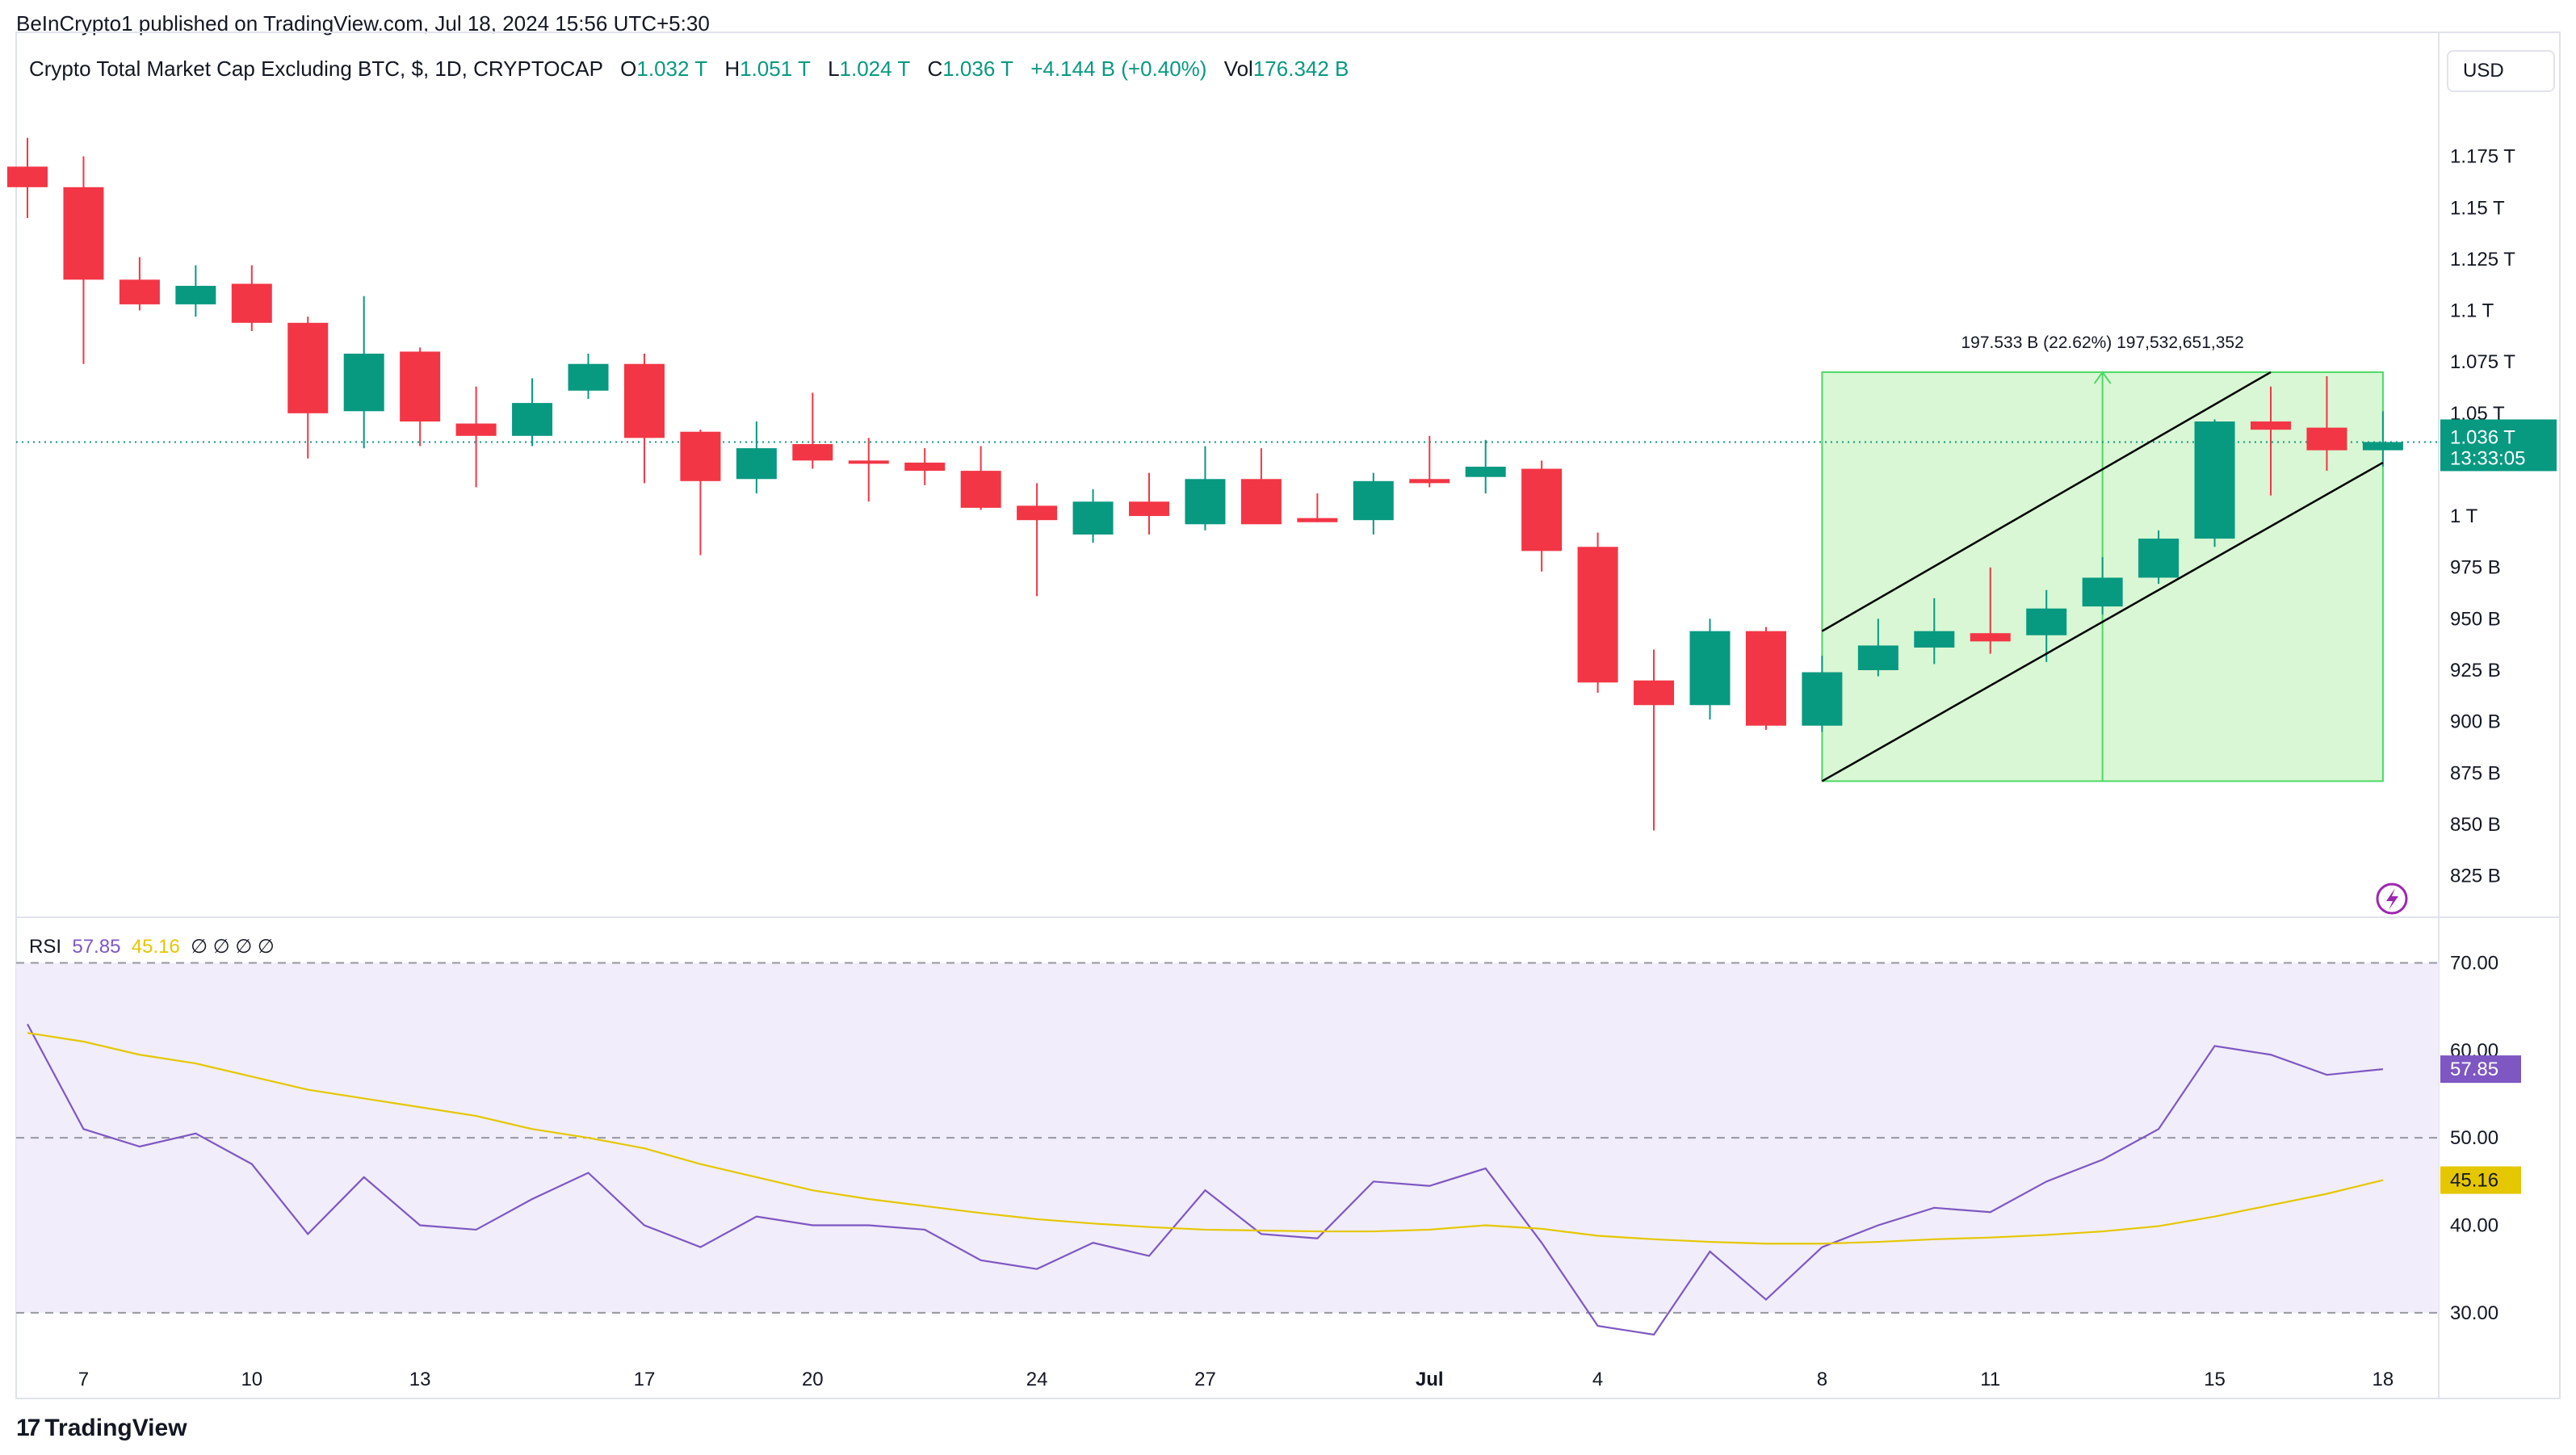  I want to click on rsi-axis-tick: 70.00, so click(2474, 964).